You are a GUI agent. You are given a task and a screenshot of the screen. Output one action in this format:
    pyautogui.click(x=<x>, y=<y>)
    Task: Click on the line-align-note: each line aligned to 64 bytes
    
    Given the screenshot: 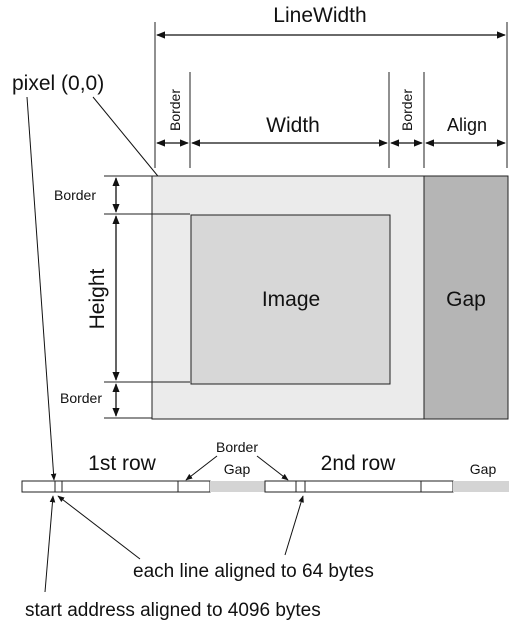 What is the action you would take?
    pyautogui.click(x=253, y=571)
    